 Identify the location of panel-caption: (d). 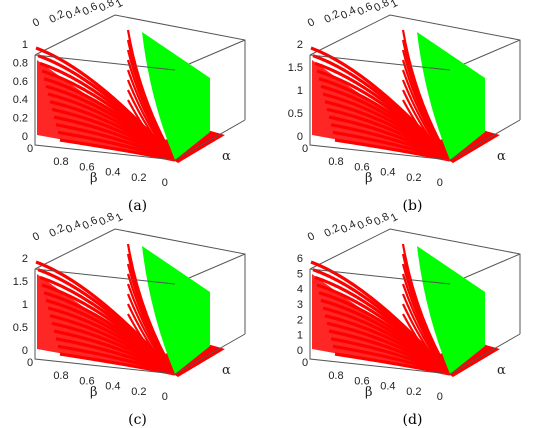
(412, 420).